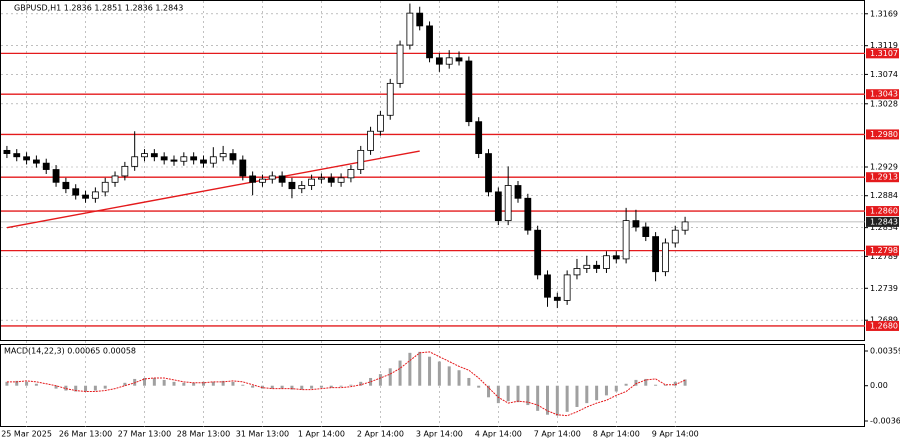 Image resolution: width=900 pixels, height=441 pixels. Describe the element at coordinates (885, 421) in the screenshot. I see `y-tick-label: -0.00365` at that location.